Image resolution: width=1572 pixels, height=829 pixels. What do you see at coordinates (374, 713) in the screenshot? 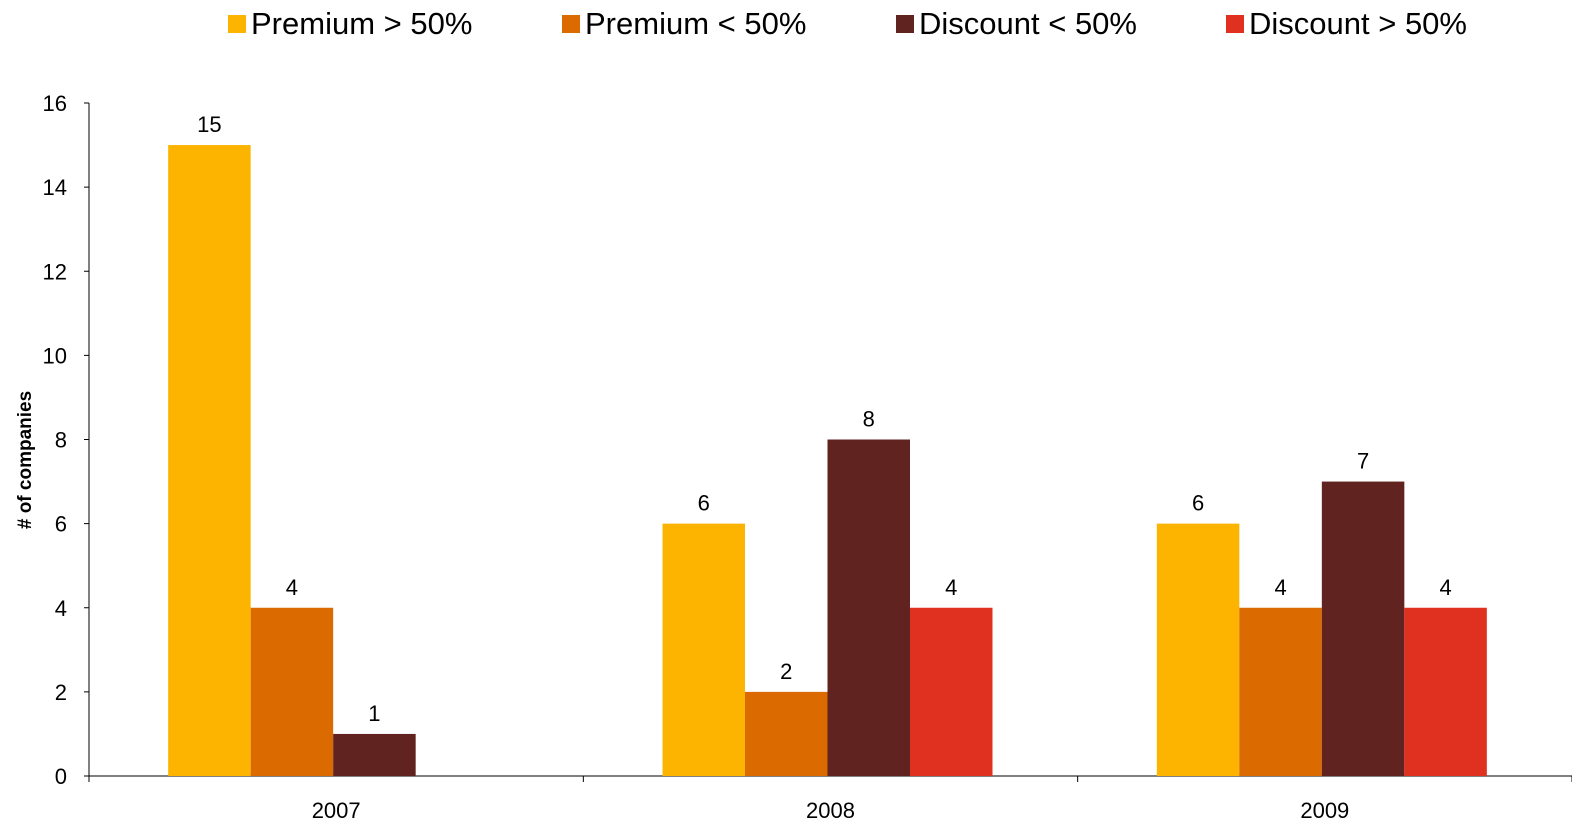
I see `data-label: 1` at bounding box center [374, 713].